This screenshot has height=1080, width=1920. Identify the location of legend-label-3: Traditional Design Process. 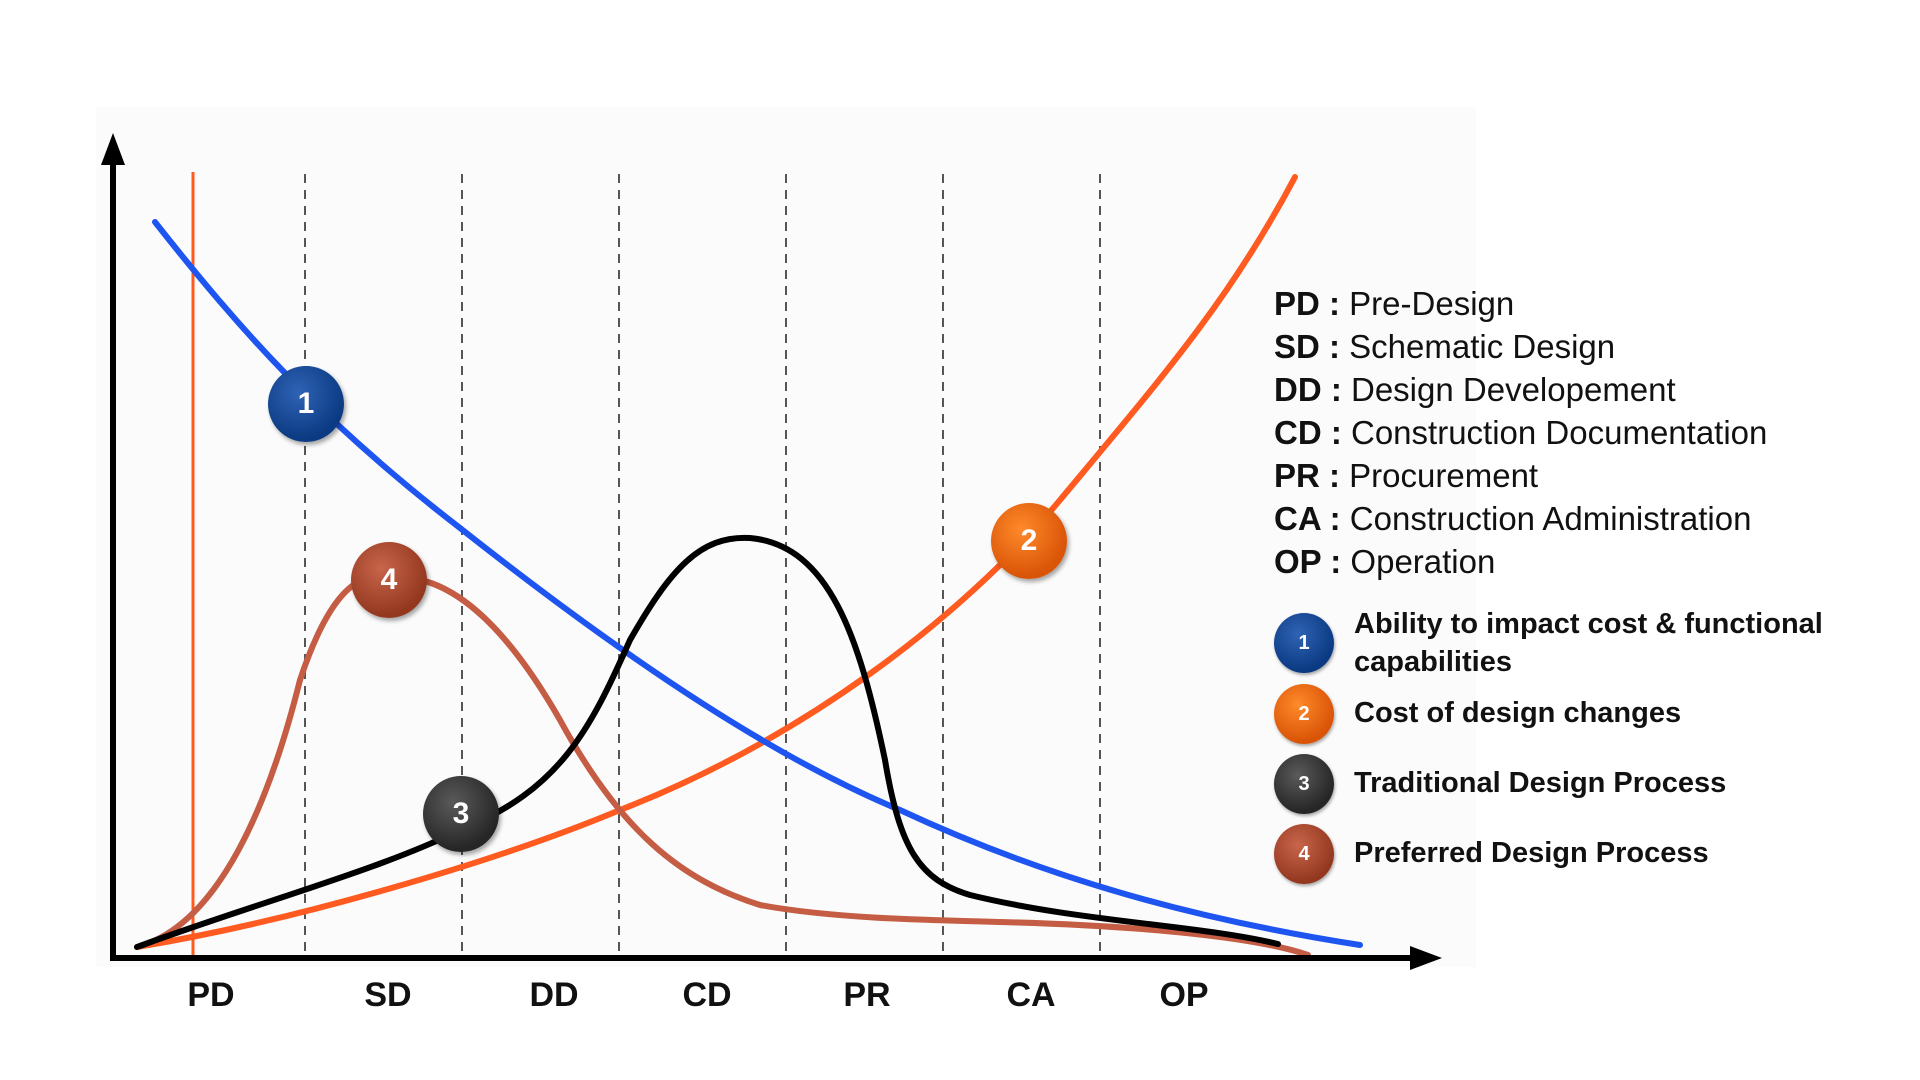
(1540, 783).